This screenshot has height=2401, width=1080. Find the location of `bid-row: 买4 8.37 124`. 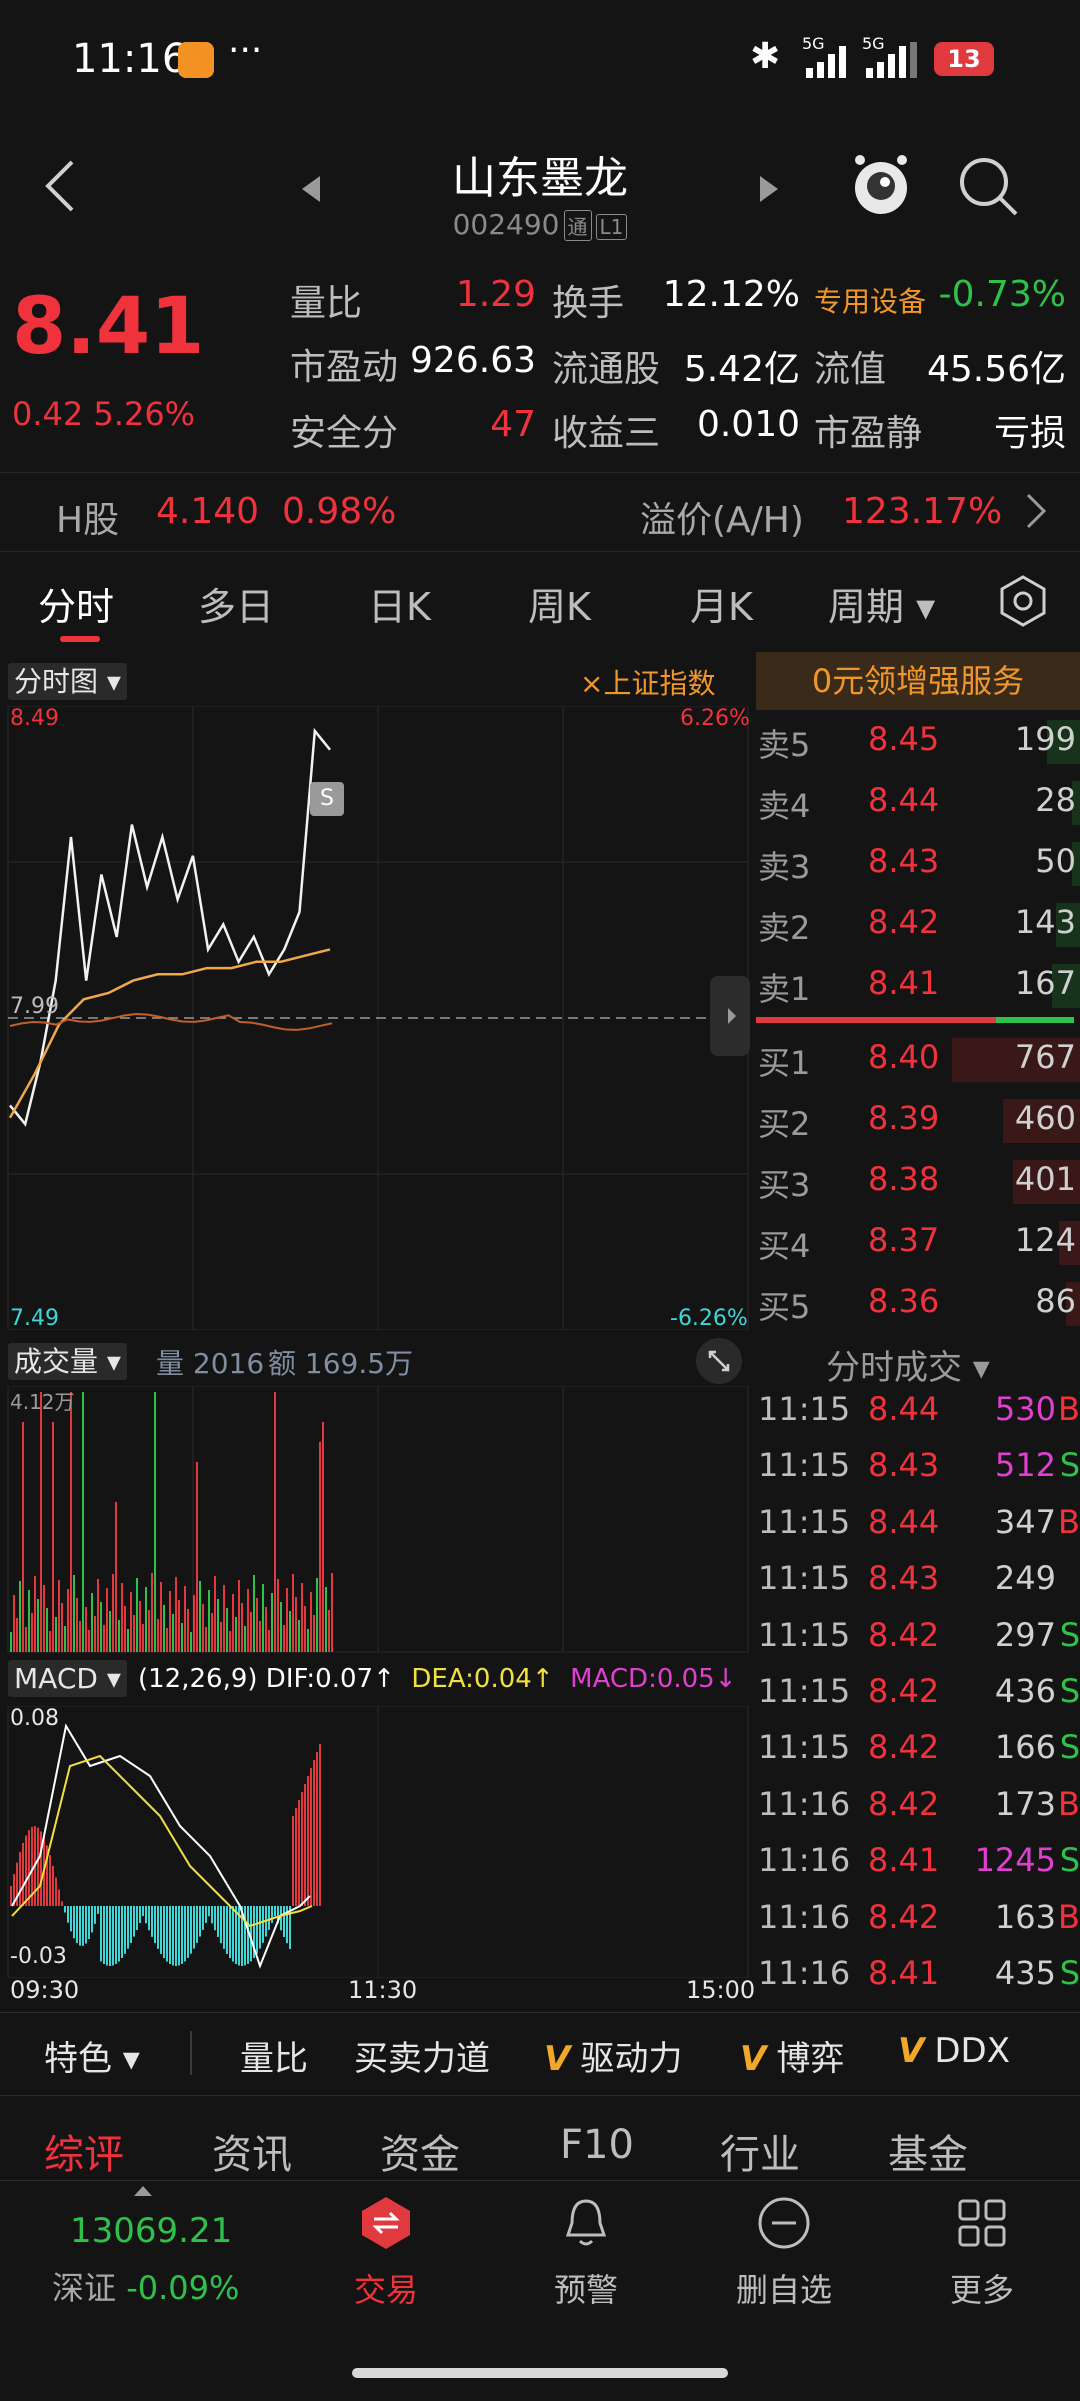

bid-row: 买4 8.37 124 is located at coordinates (918, 1243).